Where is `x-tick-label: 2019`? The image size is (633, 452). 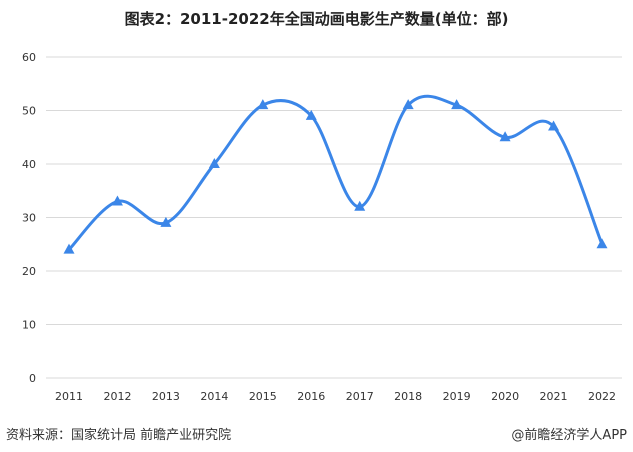 x-tick-label: 2019 is located at coordinates (457, 396).